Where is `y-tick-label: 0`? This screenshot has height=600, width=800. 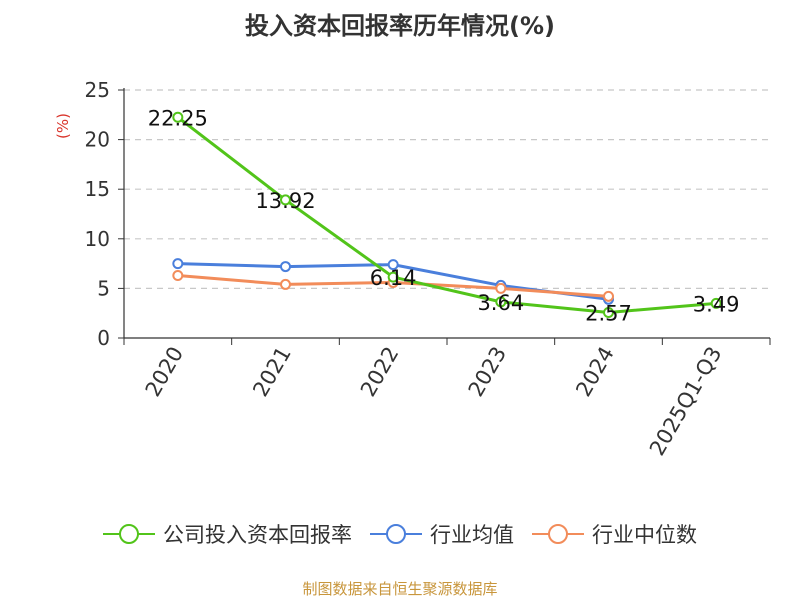
y-tick-label: 0 is located at coordinates (103, 338).